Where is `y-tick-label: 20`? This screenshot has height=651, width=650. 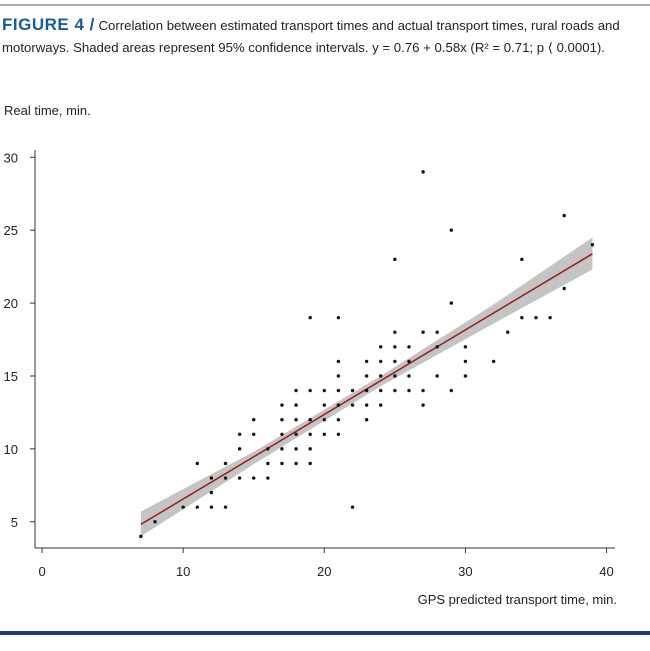
y-tick-label: 20 is located at coordinates (11, 303).